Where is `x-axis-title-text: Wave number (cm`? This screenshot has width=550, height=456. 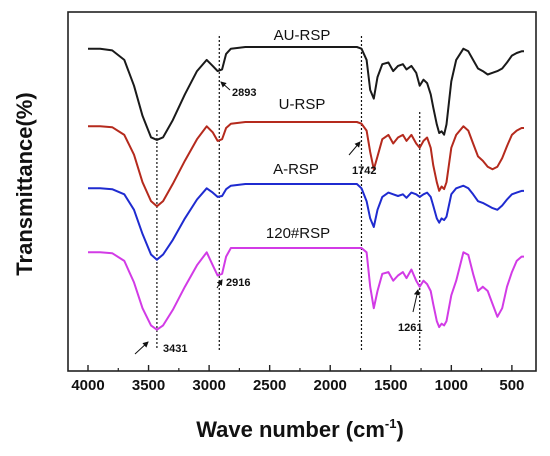 x-axis-title-text: Wave number (cm is located at coordinates (290, 429).